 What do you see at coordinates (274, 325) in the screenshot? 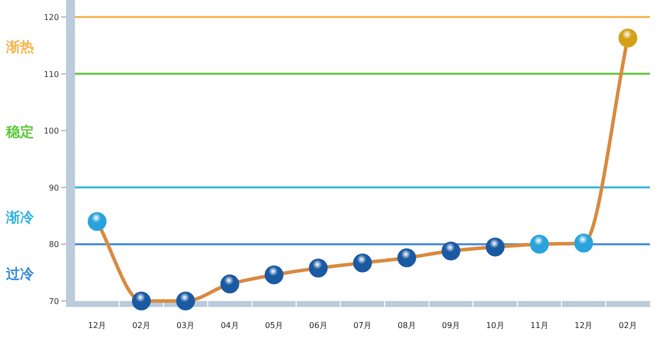
I see `x-tick-label: 05月` at bounding box center [274, 325].